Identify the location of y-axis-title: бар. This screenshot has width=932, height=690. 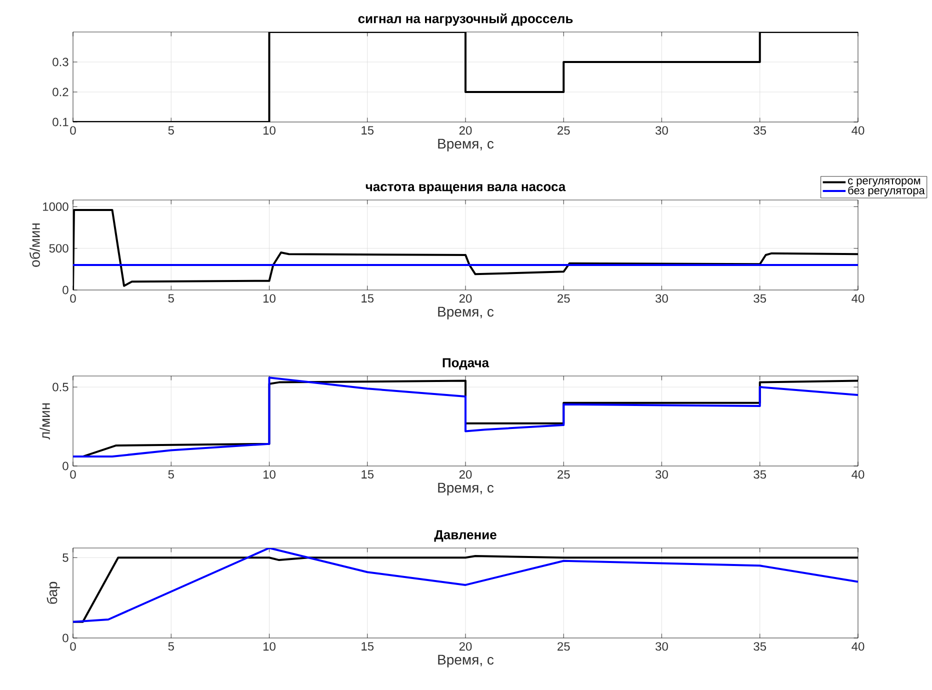
(53, 593).